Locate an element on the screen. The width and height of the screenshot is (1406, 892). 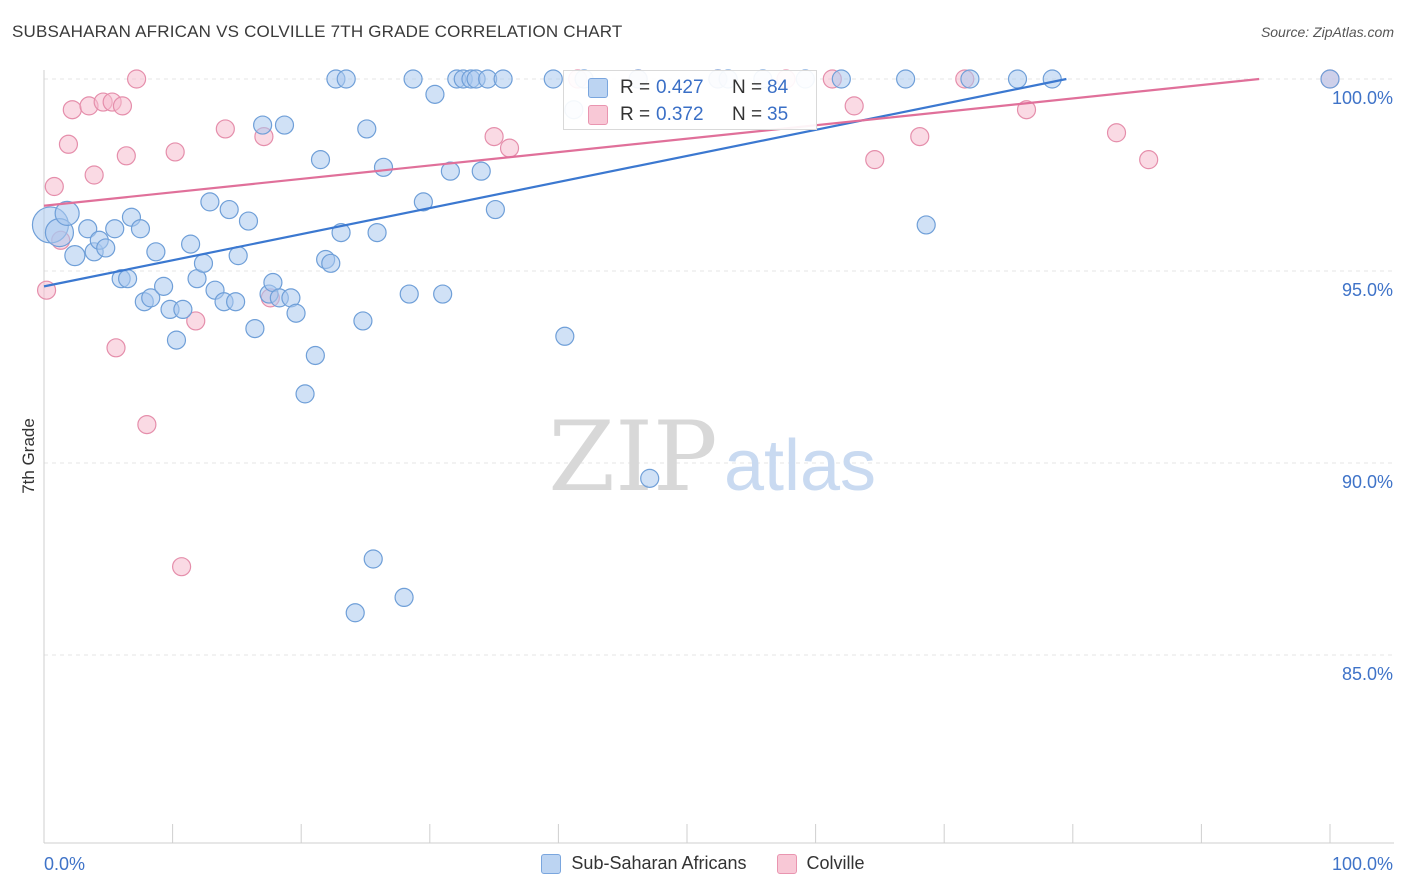
trend-line-pink is located at coordinates (651, 142).